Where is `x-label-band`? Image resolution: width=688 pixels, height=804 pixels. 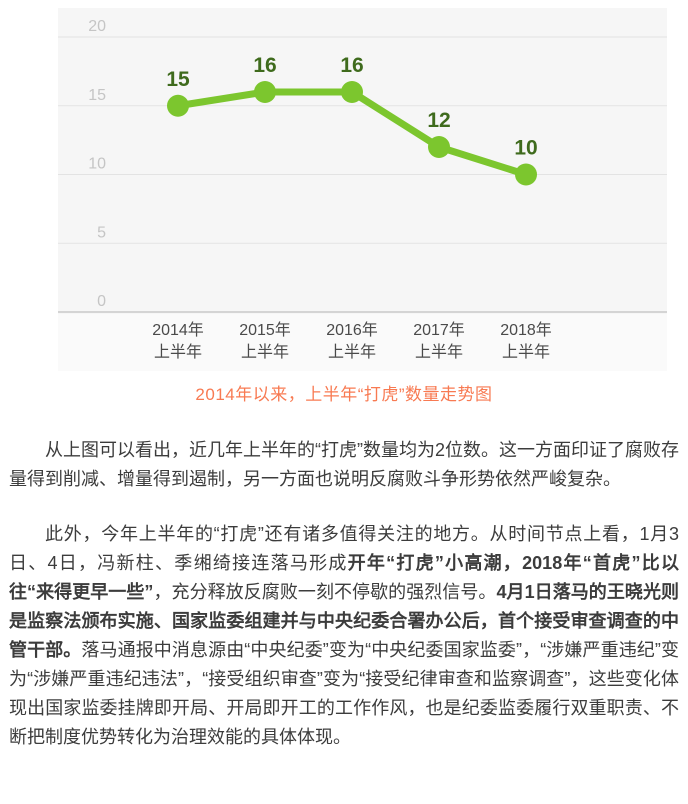
x-label-band is located at coordinates (362, 342).